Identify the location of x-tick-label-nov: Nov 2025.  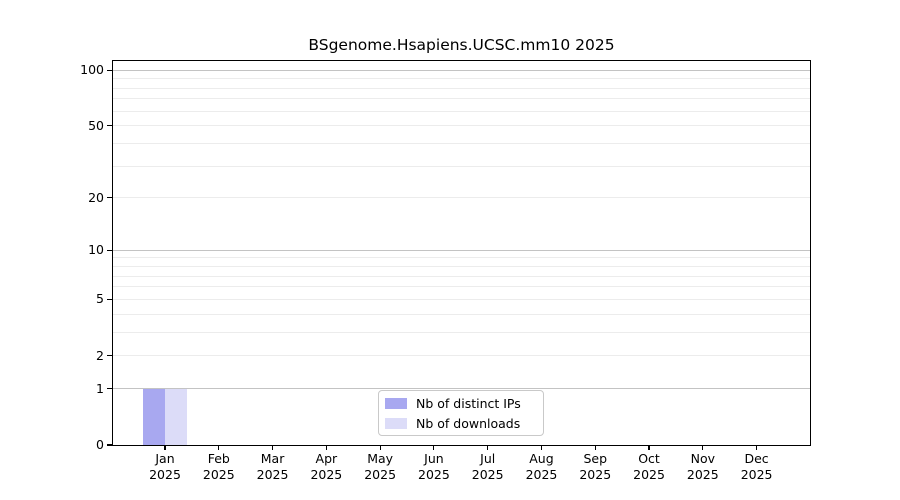
(702, 466).